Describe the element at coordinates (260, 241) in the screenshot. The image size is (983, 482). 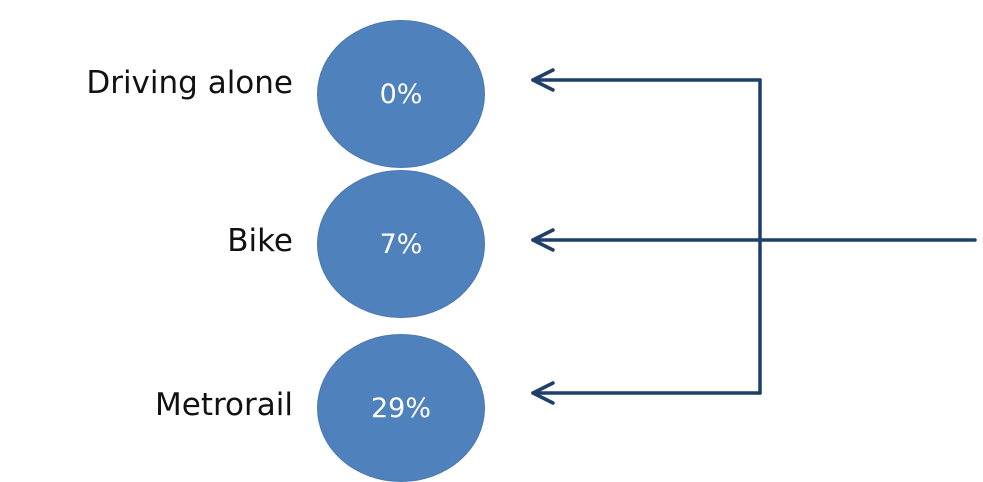
I see `mode-label-bike: Bike` at that location.